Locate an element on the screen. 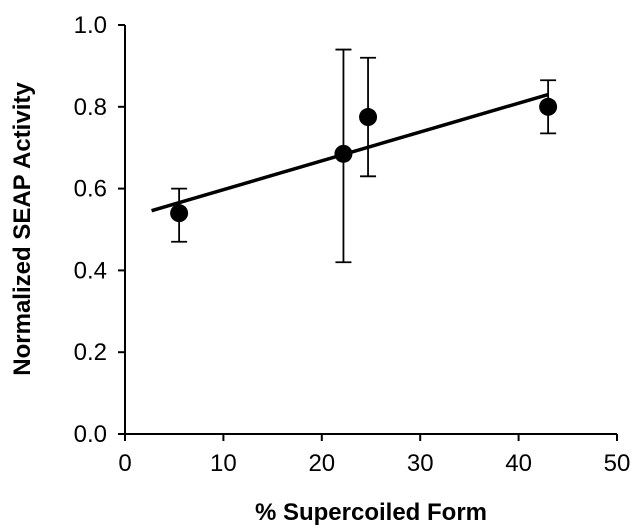 This screenshot has width=637, height=529. x-axis-title: % Supercoiled Form is located at coordinates (371, 512).